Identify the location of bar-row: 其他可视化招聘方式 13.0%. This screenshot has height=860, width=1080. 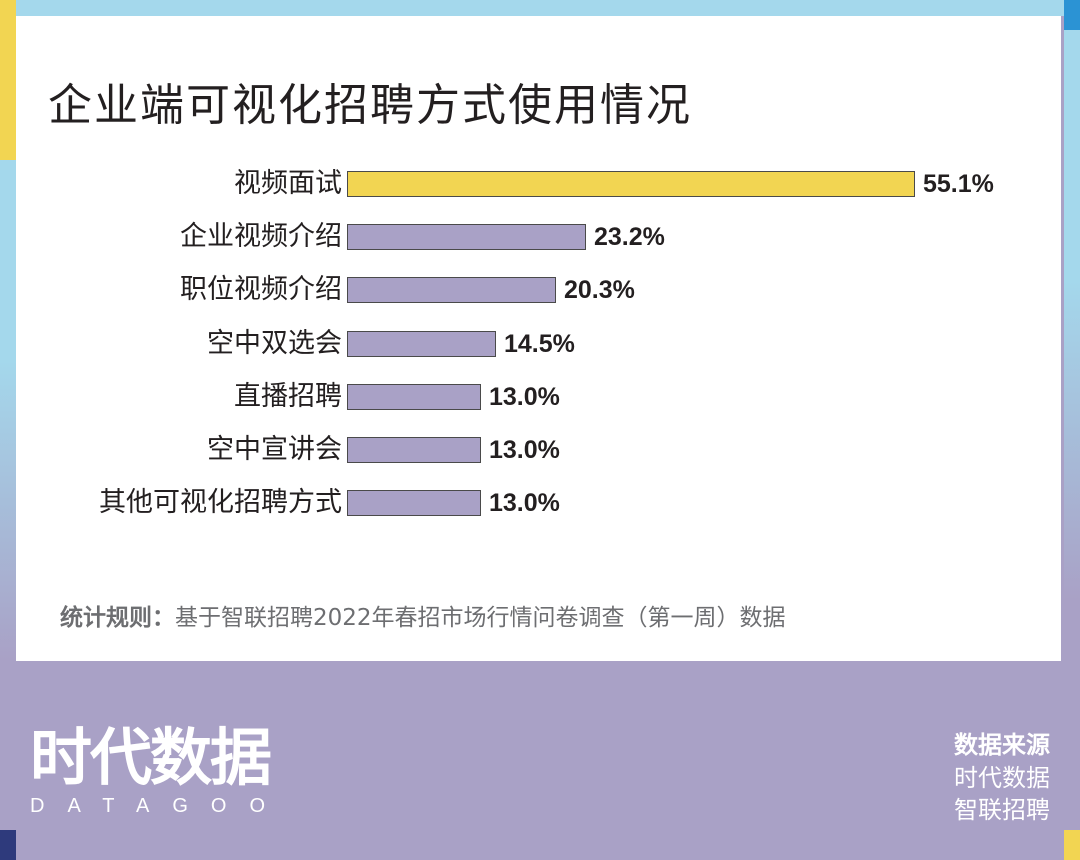
(540, 503).